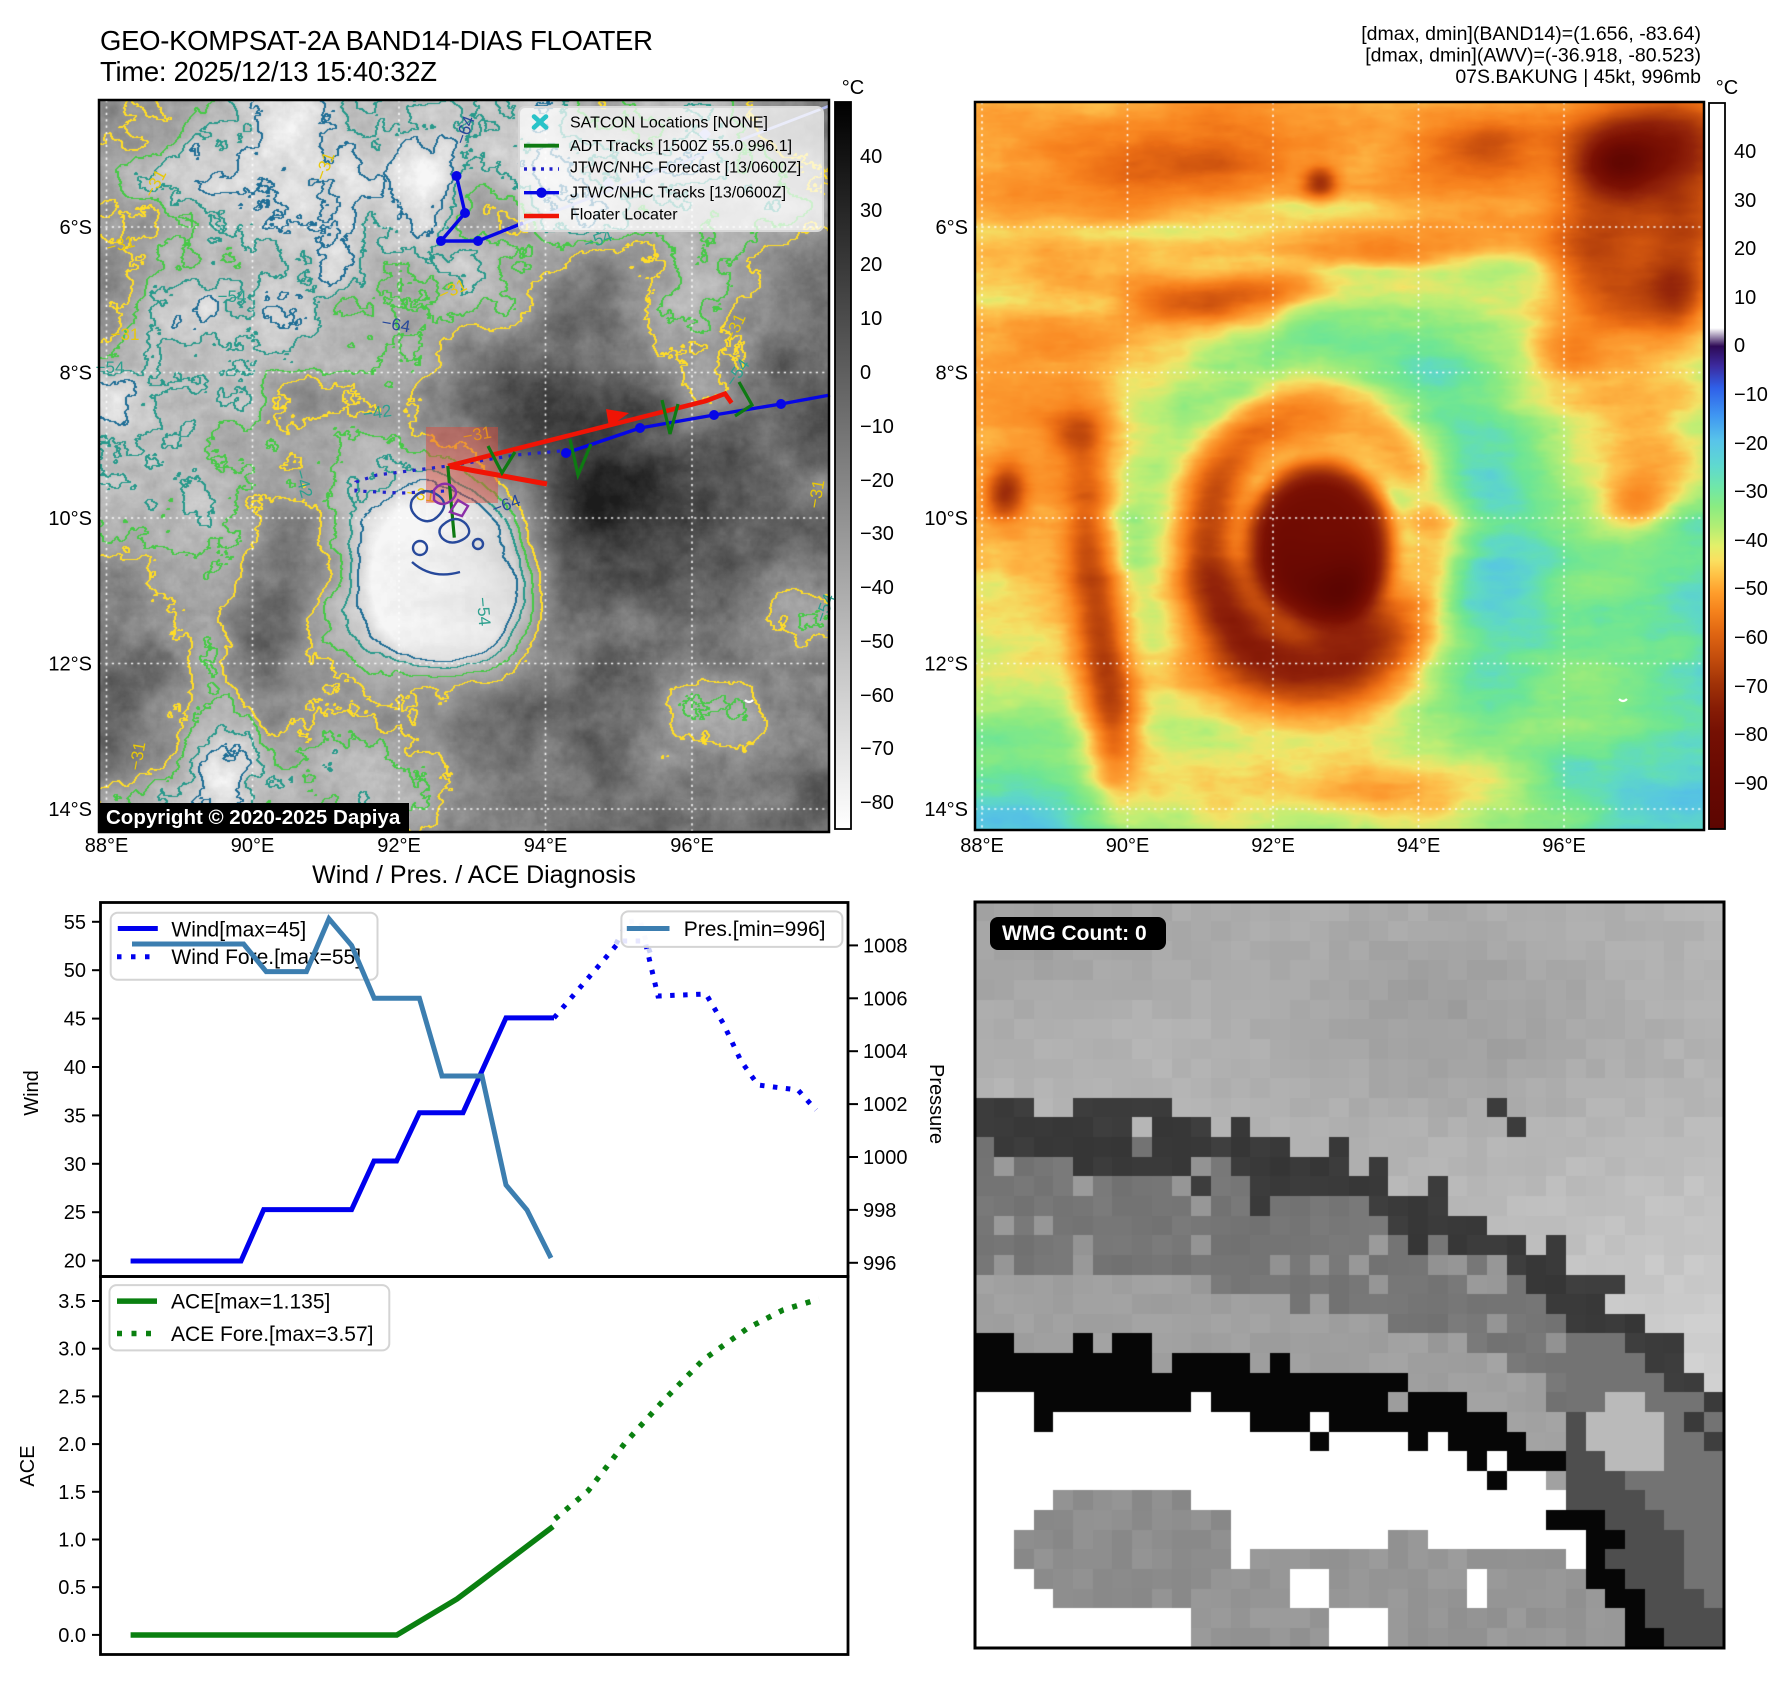  Describe the element at coordinates (936, 1104) in the screenshot. I see `svg-text: Pressure` at that location.